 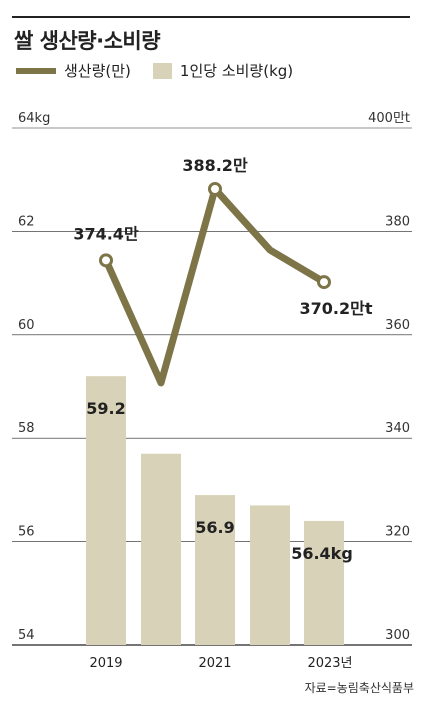 I want to click on bar-data-label: 59.2, so click(x=105, y=408).